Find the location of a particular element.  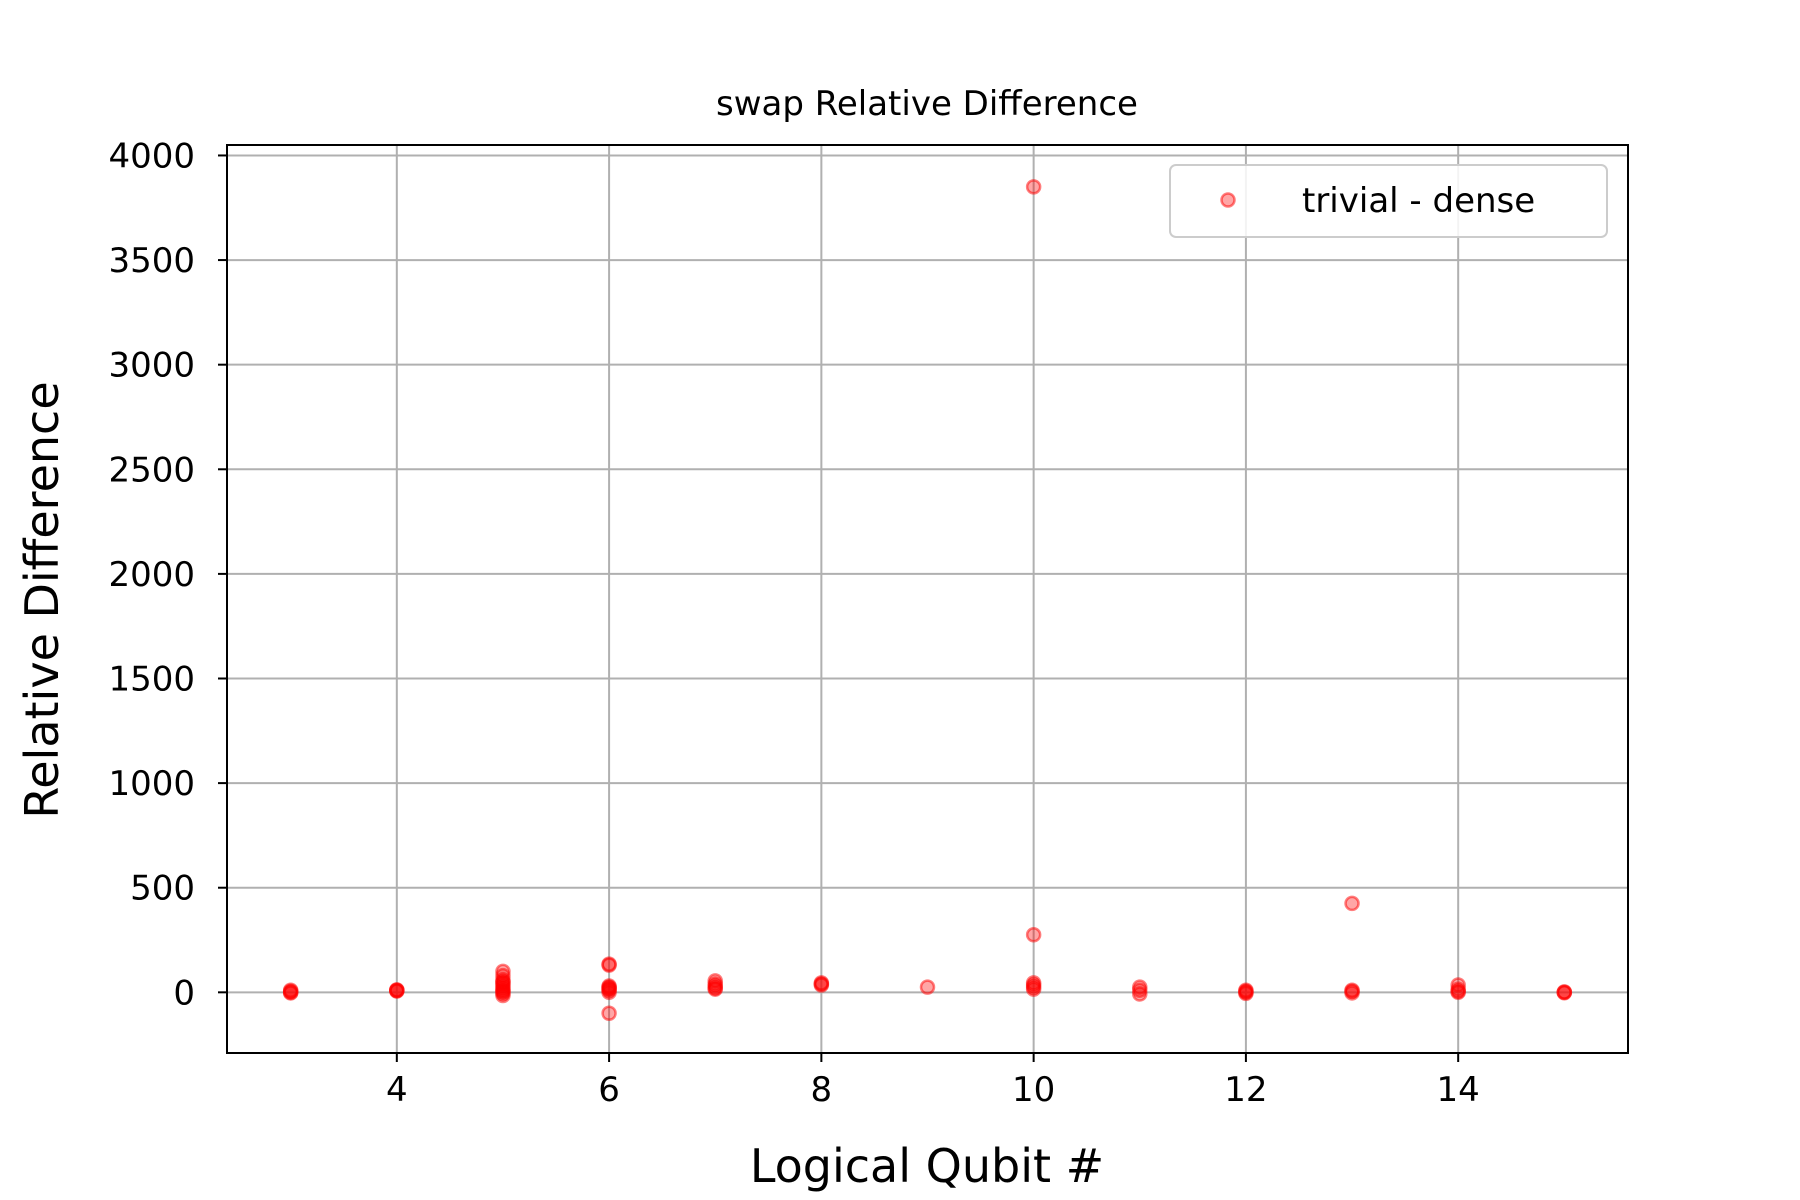

legend: trivial - dense is located at coordinates (1388, 201).